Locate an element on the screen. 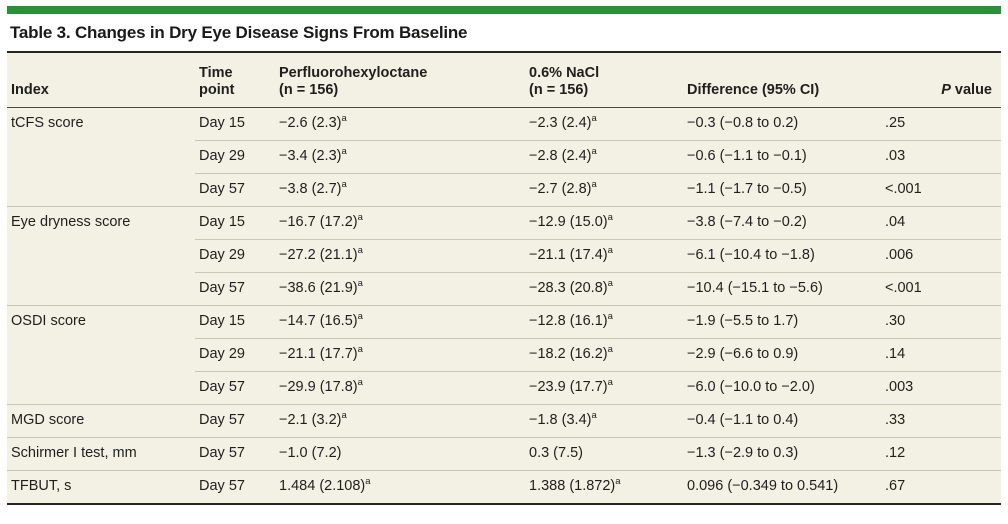 This screenshot has height=524, width=1008. cell-perfluorohexyloctane: −21.1 (17.7)a is located at coordinates (400, 355).